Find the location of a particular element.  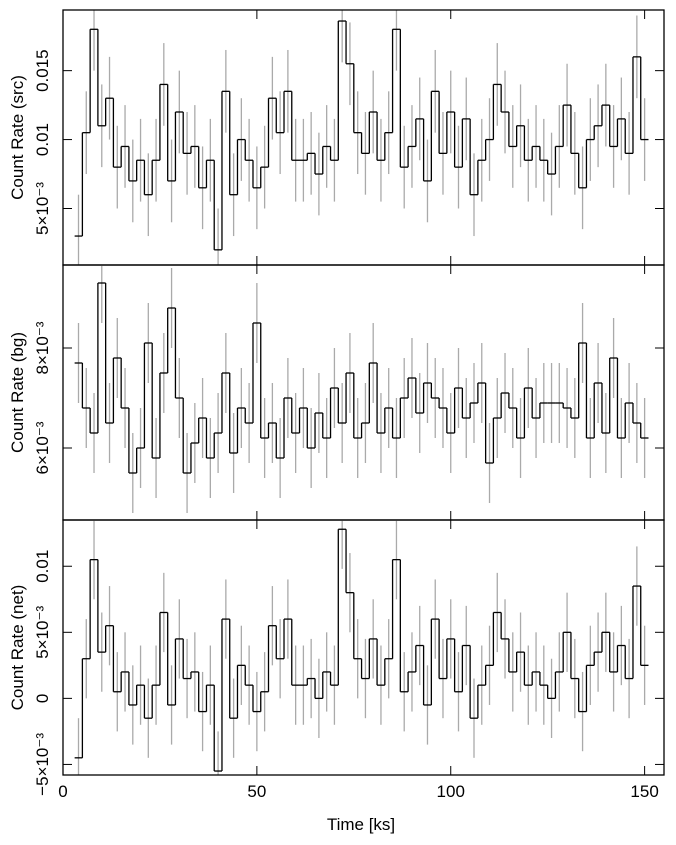

y-tick-label: 8×10⁻³ is located at coordinates (42, 347).